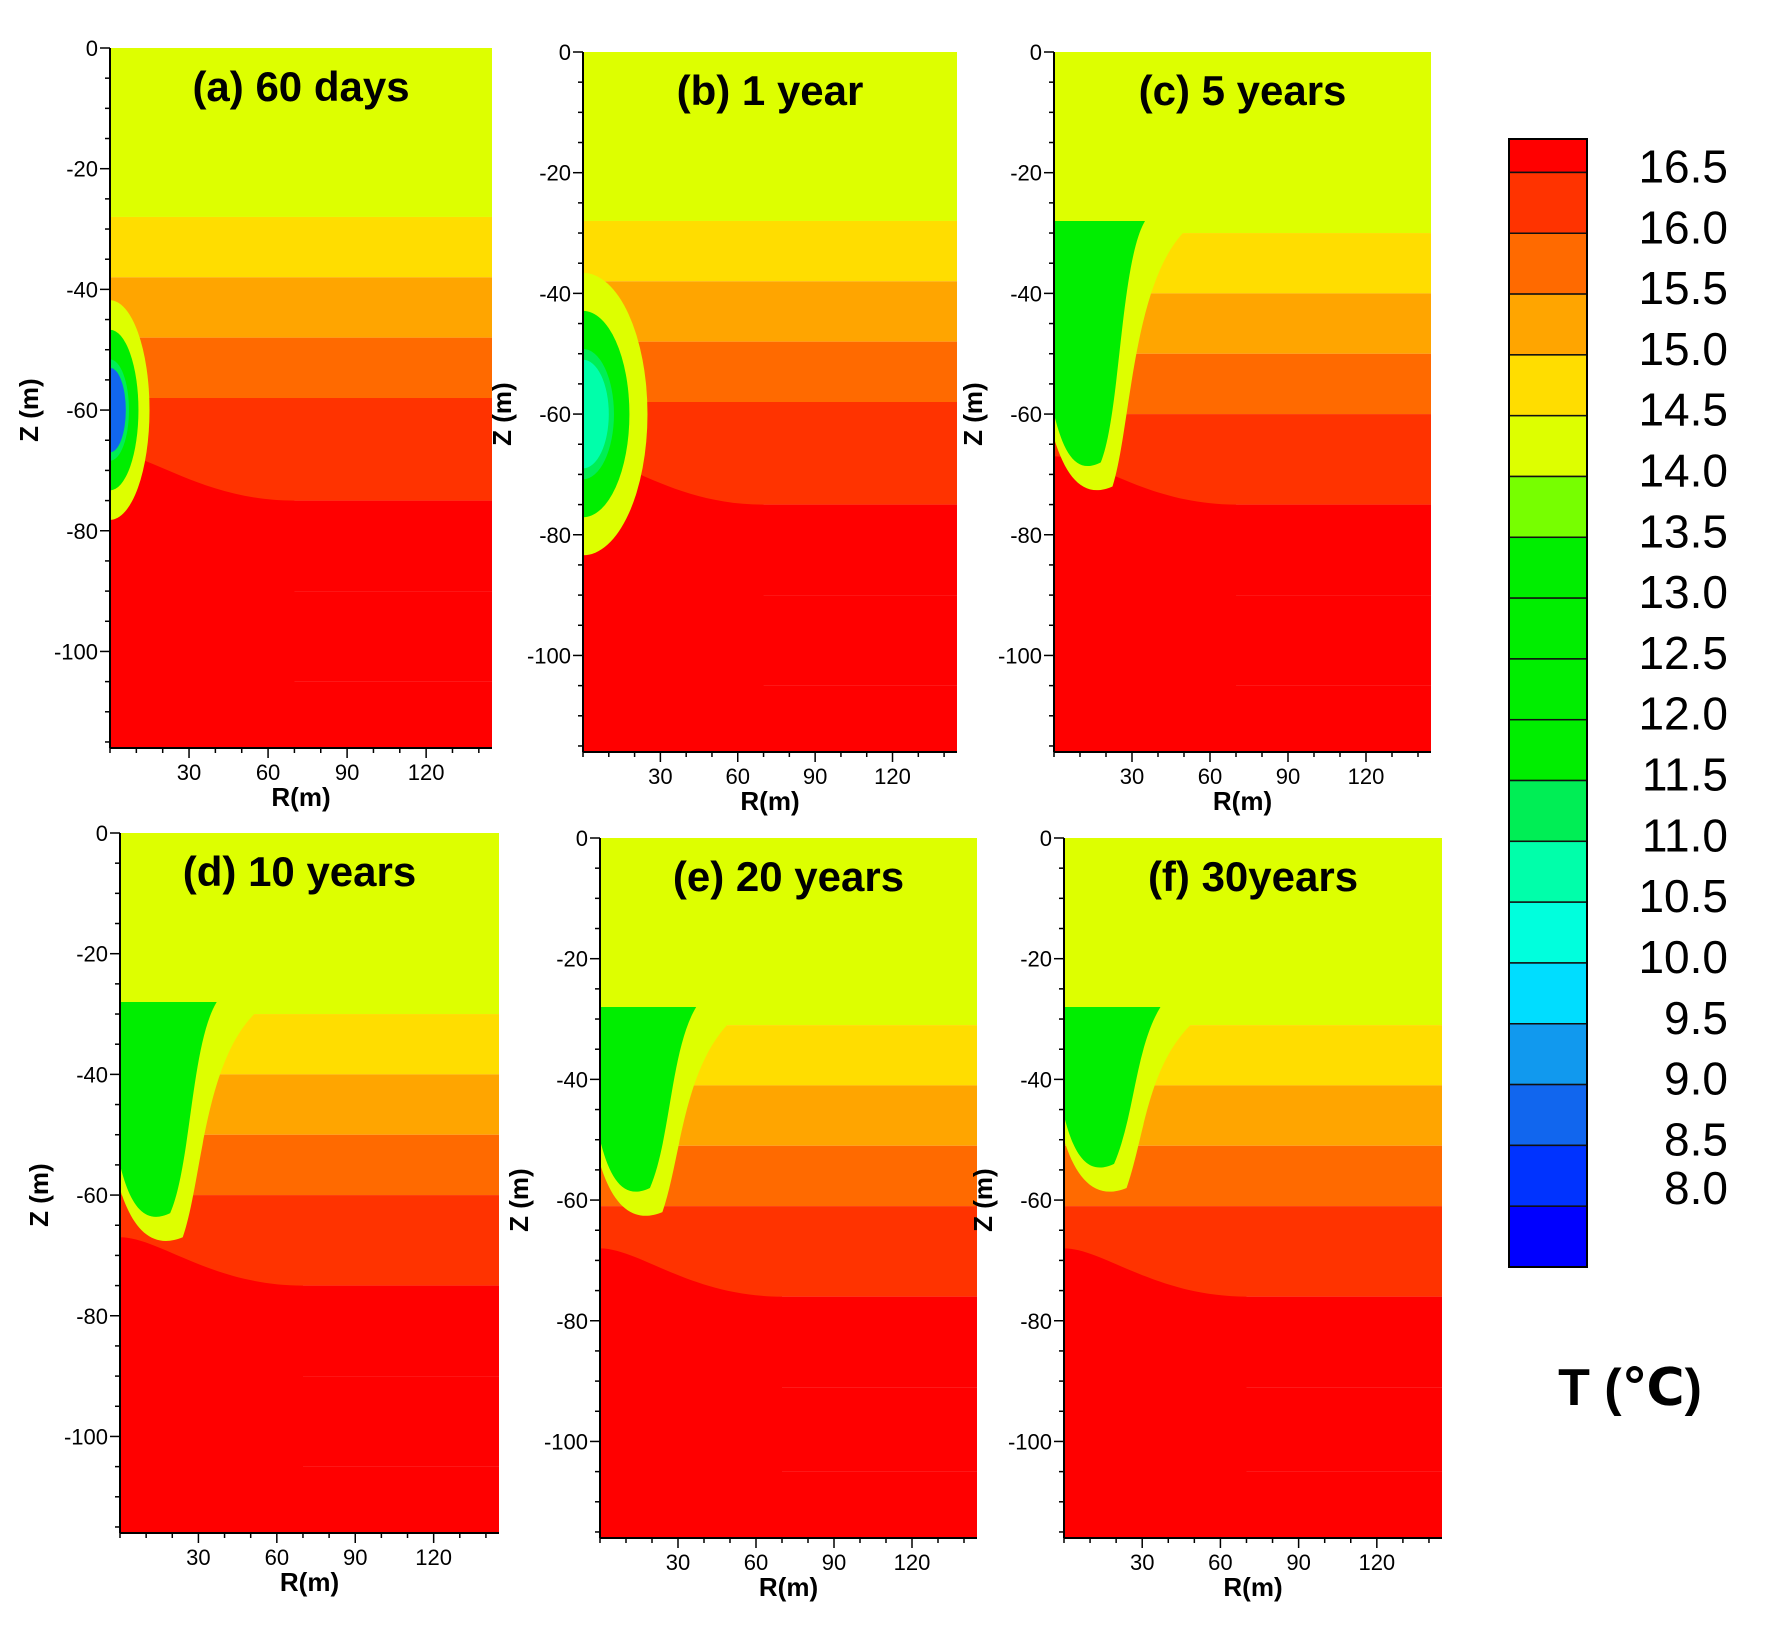  I want to click on y-tick-label-c: -80, so click(1026, 535).